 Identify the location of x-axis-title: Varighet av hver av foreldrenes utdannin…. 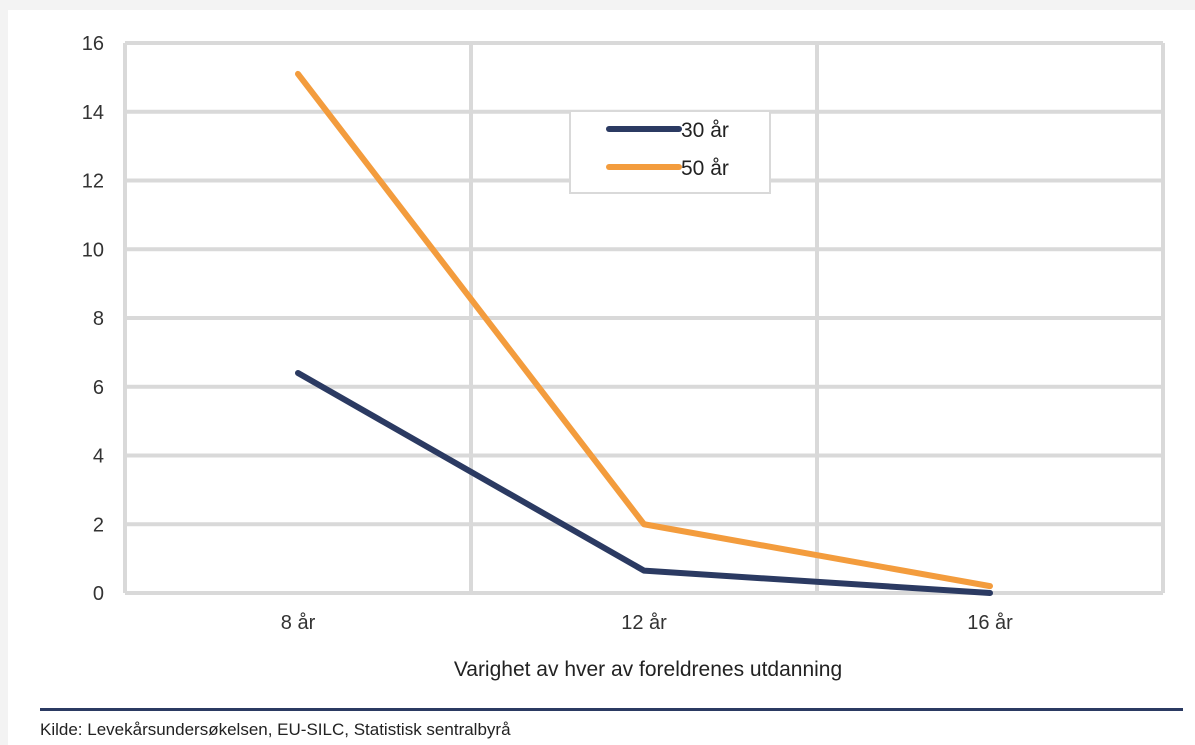
(648, 669).